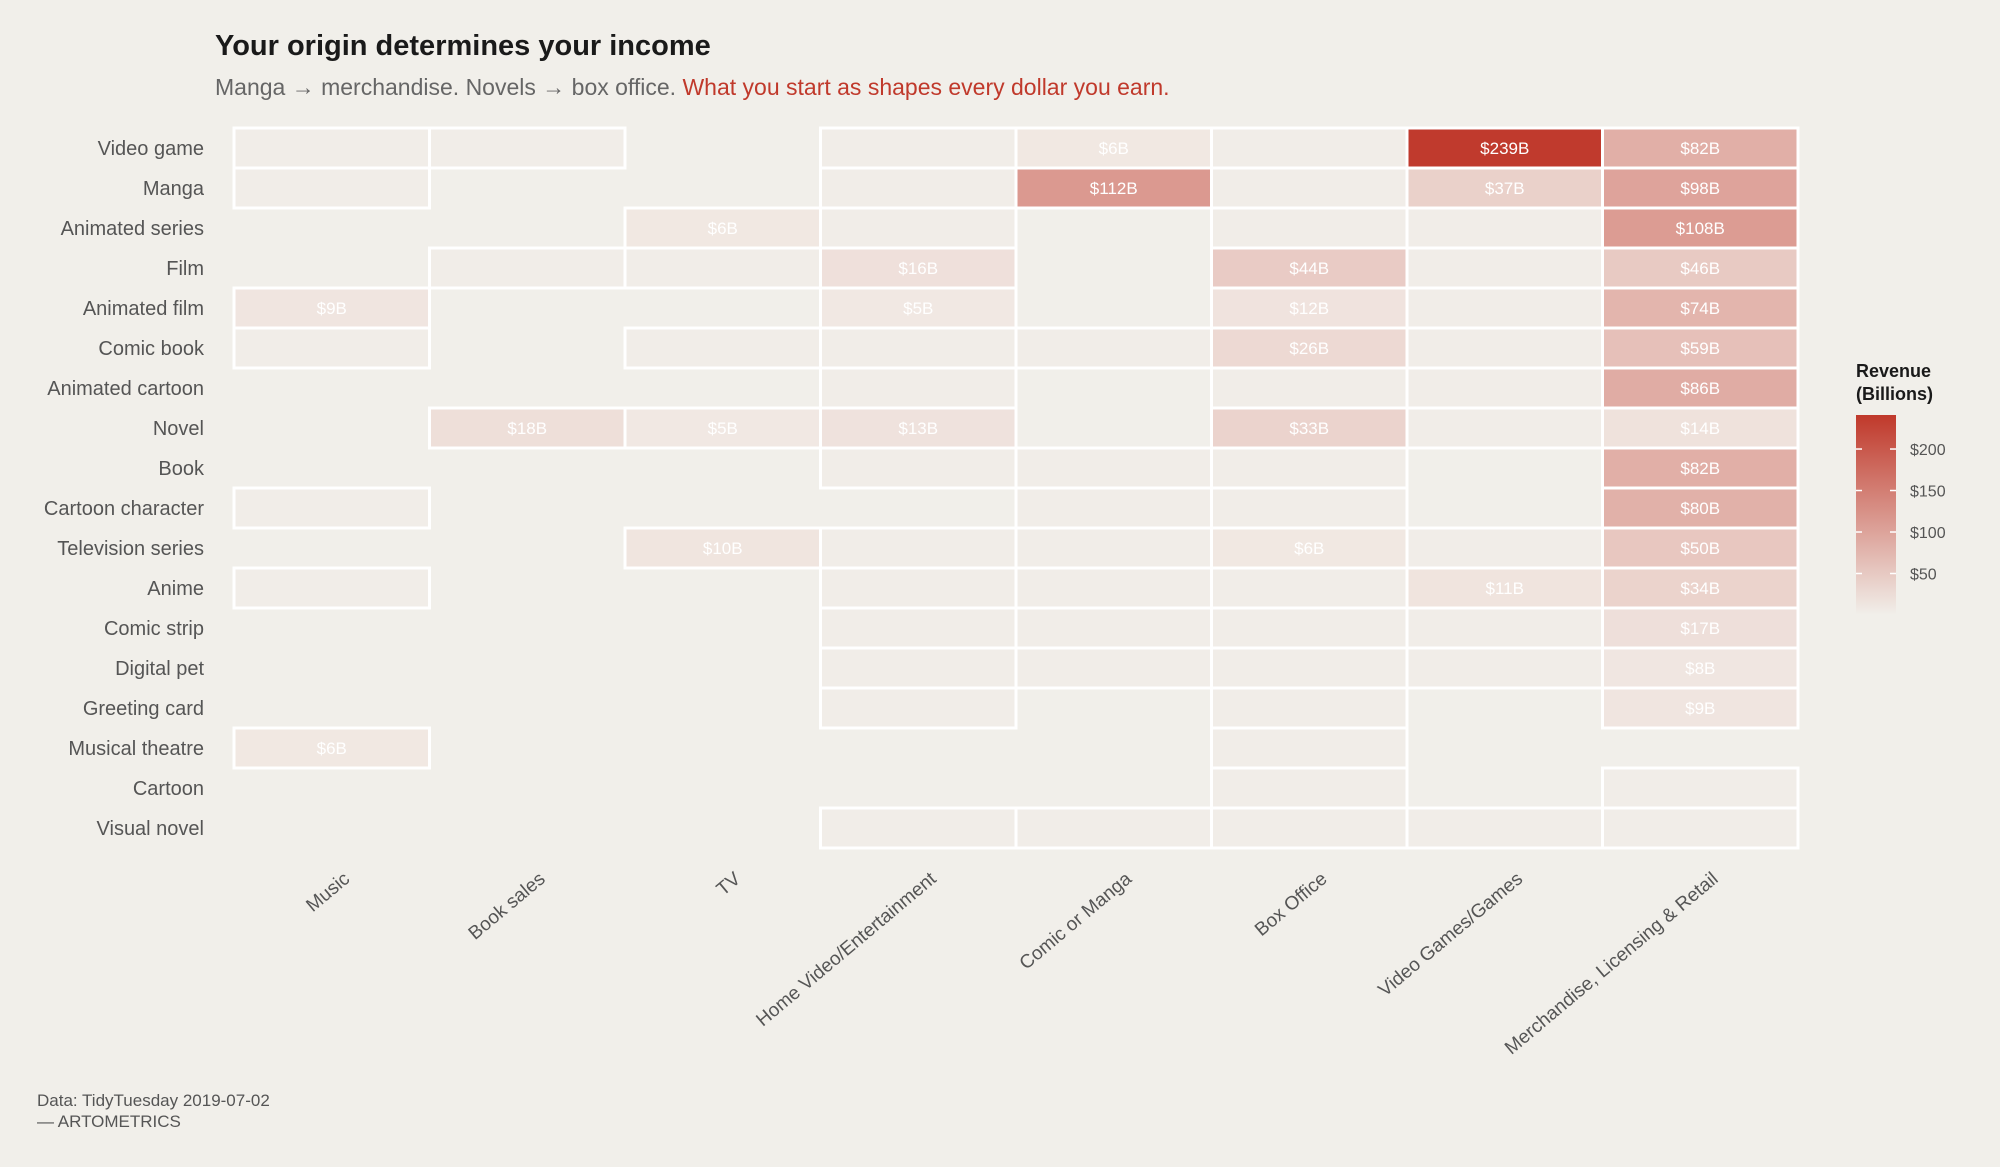 Image resolution: width=2000 pixels, height=1167 pixels. Describe the element at coordinates (1876, 515) in the screenshot. I see `legend-colorbar` at that location.